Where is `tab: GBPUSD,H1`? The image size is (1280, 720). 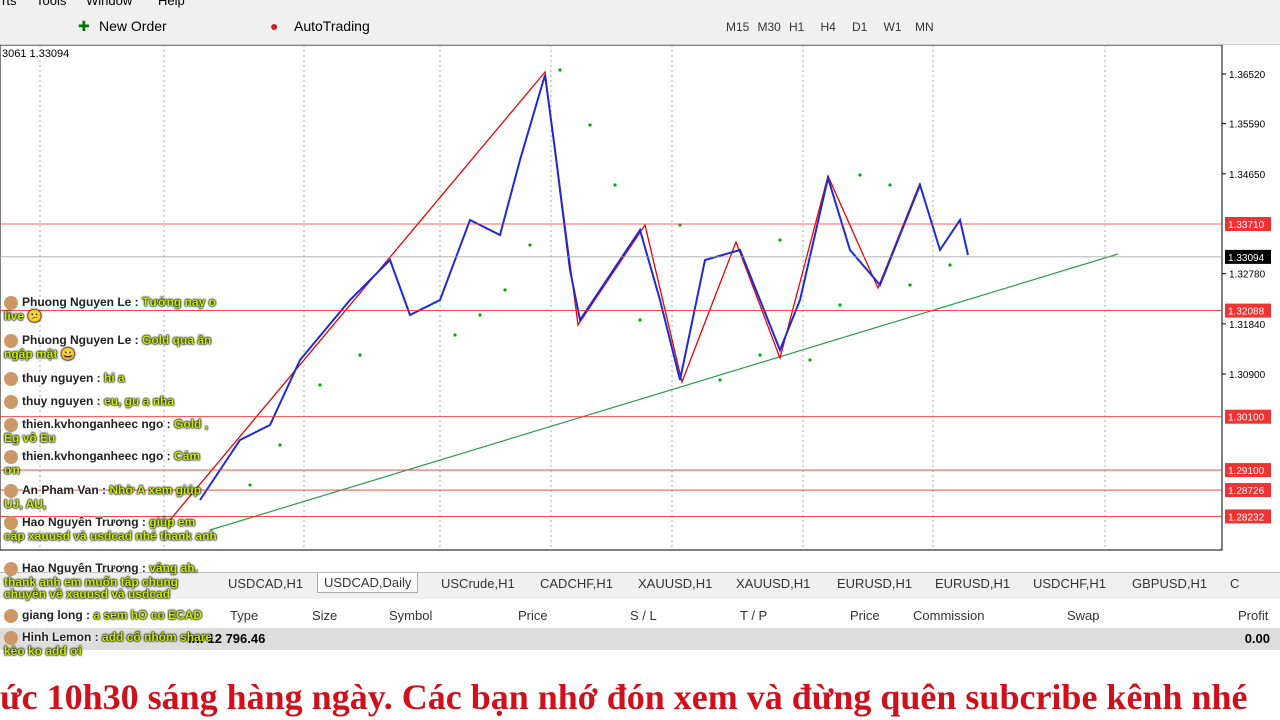
tab: GBPUSD,H1 is located at coordinates (1170, 583).